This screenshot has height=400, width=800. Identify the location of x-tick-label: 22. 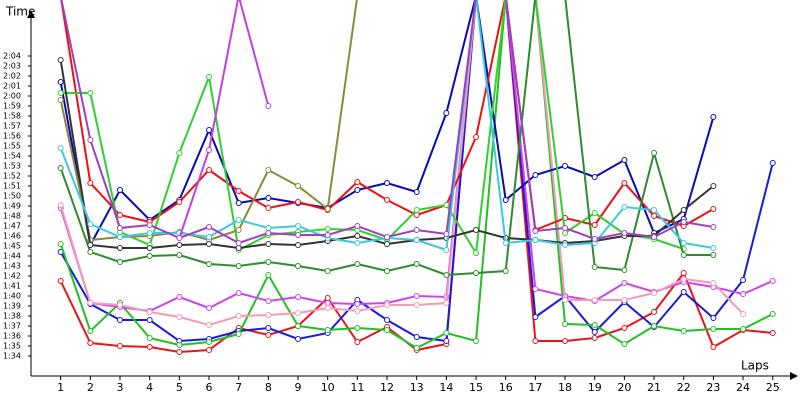
(684, 387).